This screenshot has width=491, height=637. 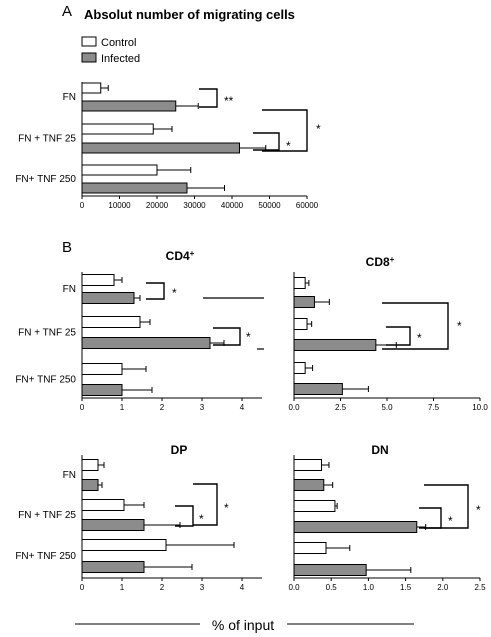 I want to click on legend: Control Infected, so click(x=110, y=50).